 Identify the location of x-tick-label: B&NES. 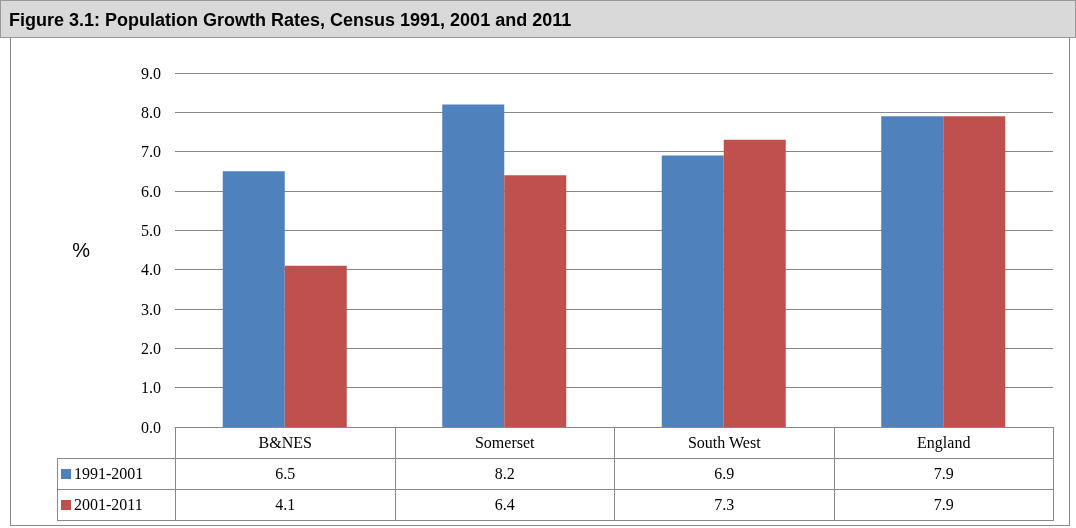
(285, 443).